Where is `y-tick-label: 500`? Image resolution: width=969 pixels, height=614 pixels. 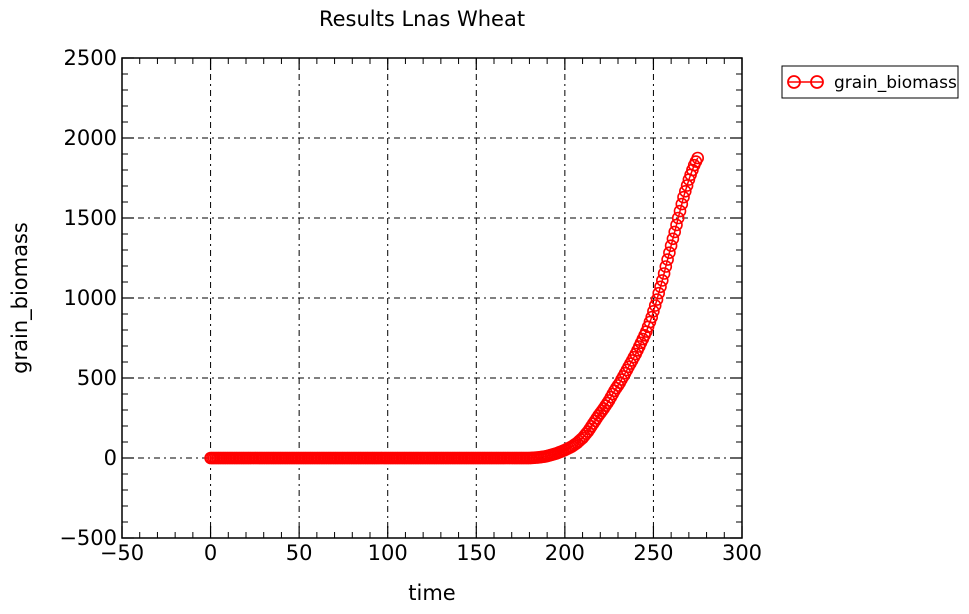 y-tick-label: 500 is located at coordinates (97, 378).